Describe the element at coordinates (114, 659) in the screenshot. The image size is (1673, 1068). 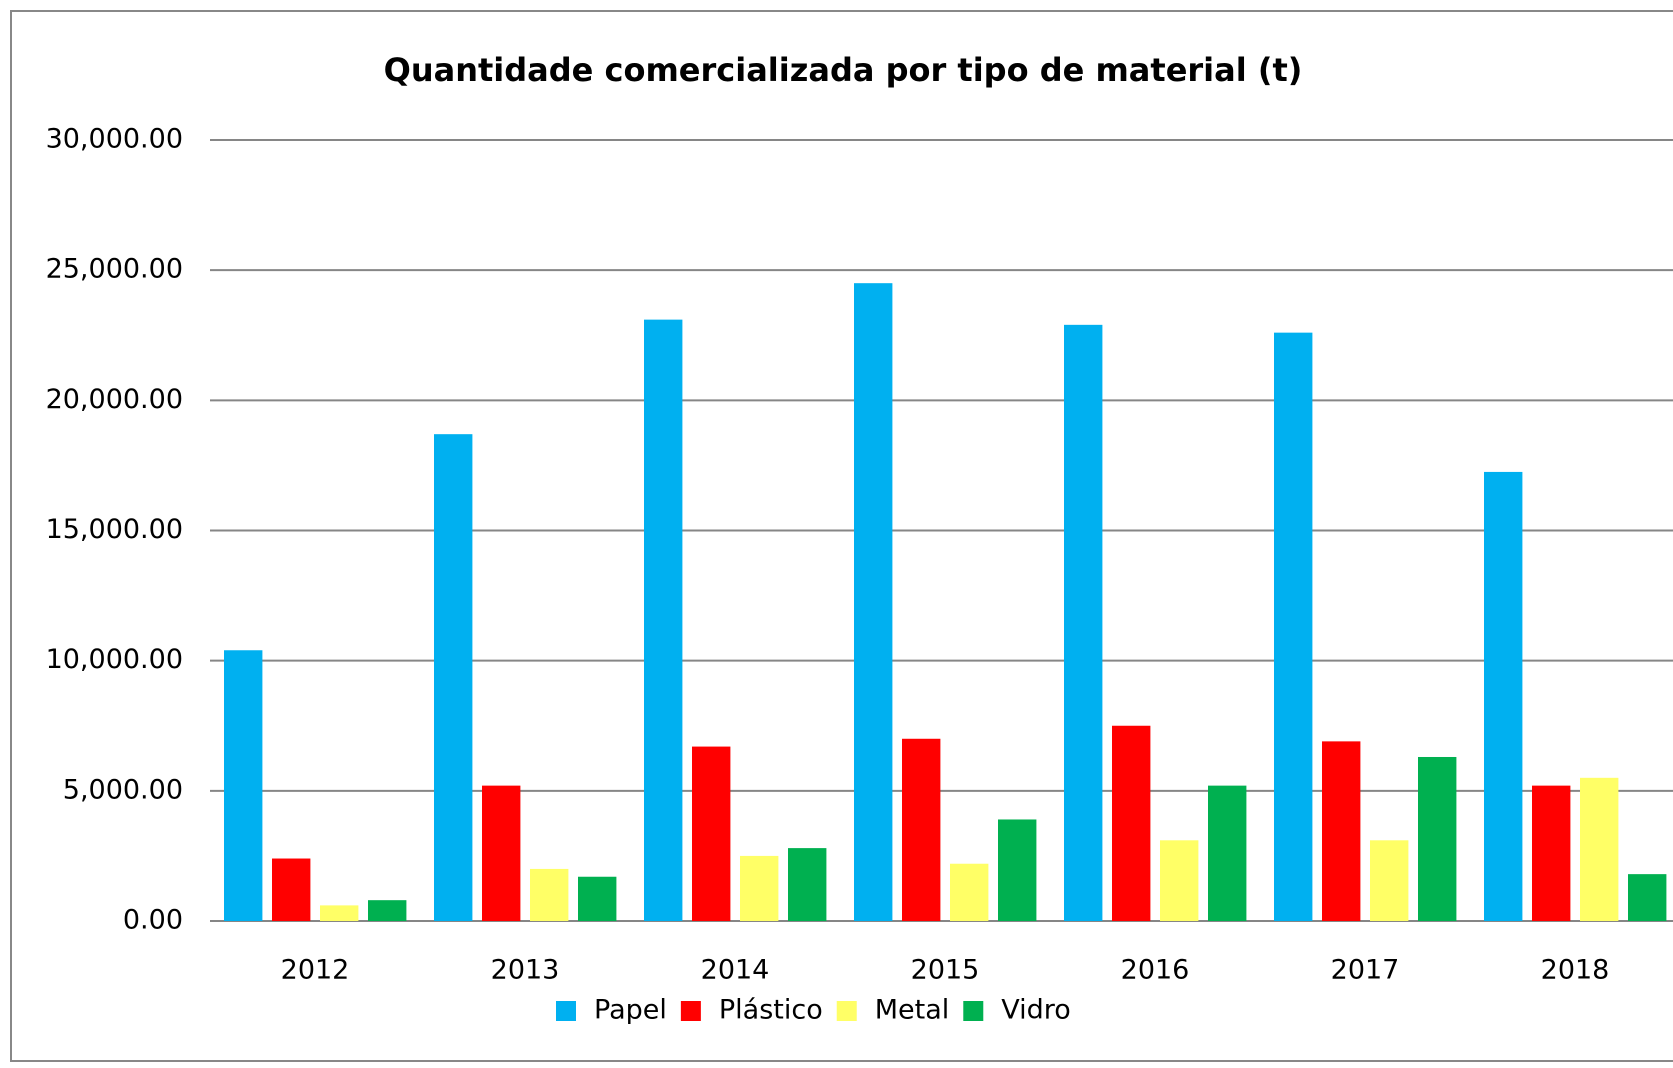
I see `y-tick-label: 10,000.00` at that location.